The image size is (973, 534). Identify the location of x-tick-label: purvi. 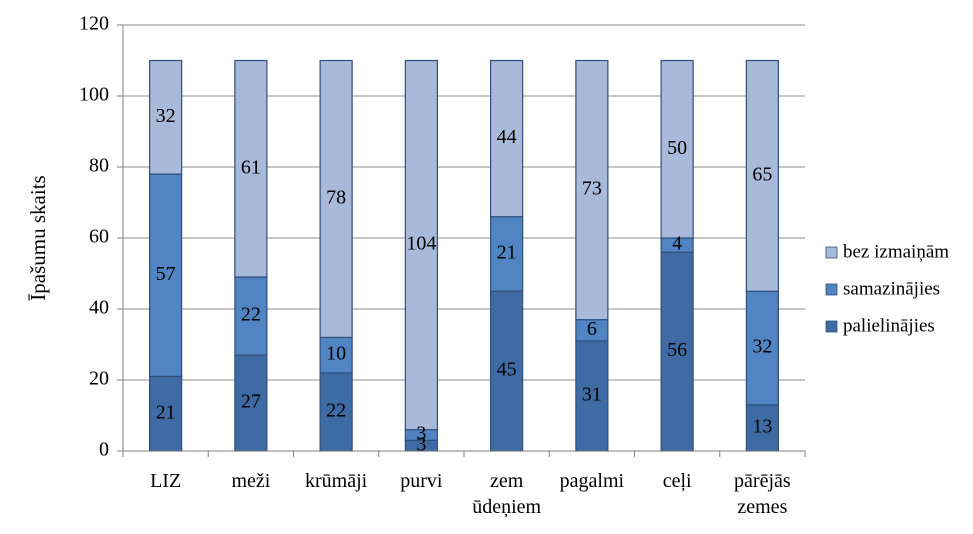
(421, 481).